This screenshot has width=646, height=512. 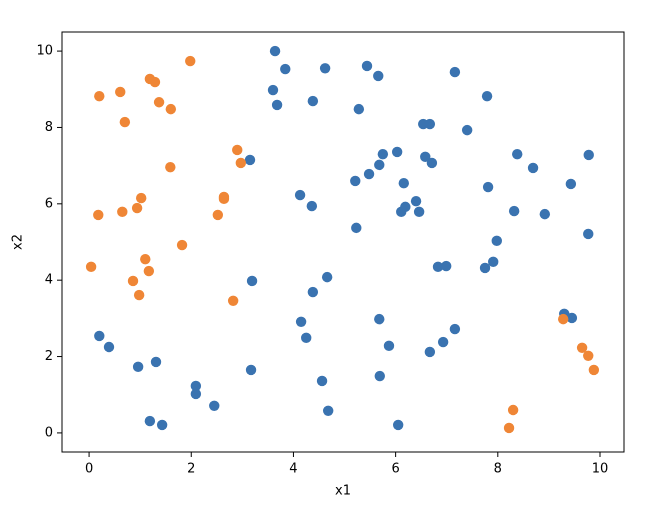 What do you see at coordinates (49, 280) in the screenshot?
I see `y-tick-label: 4` at bounding box center [49, 280].